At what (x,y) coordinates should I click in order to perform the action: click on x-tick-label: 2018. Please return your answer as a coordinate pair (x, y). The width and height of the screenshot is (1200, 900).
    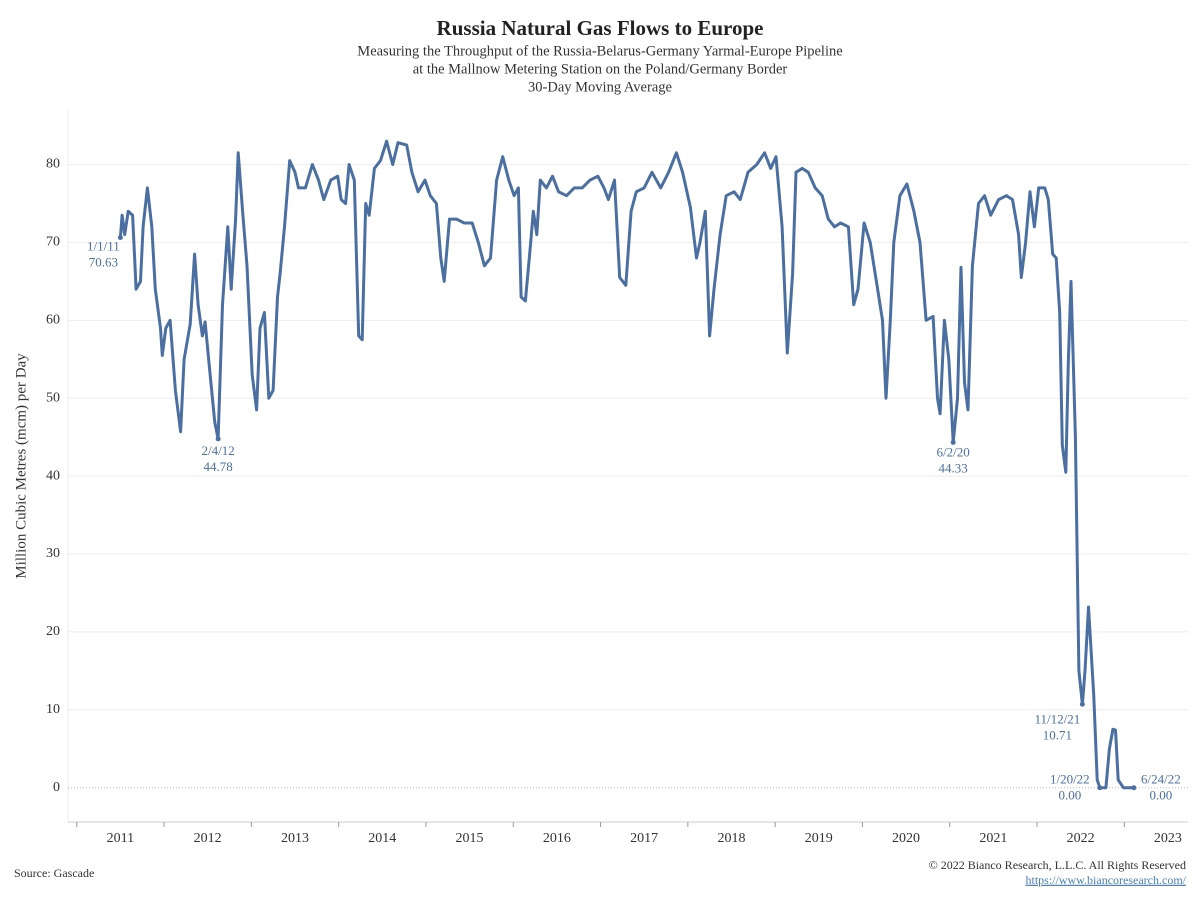
    Looking at the image, I should click on (731, 838).